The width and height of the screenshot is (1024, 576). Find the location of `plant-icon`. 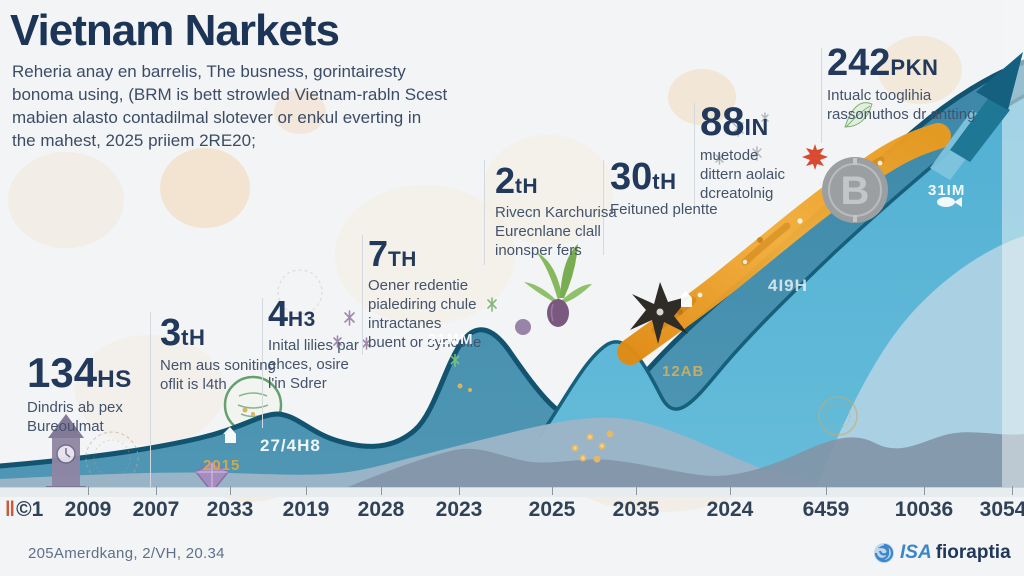

plant-icon is located at coordinates (558, 285).